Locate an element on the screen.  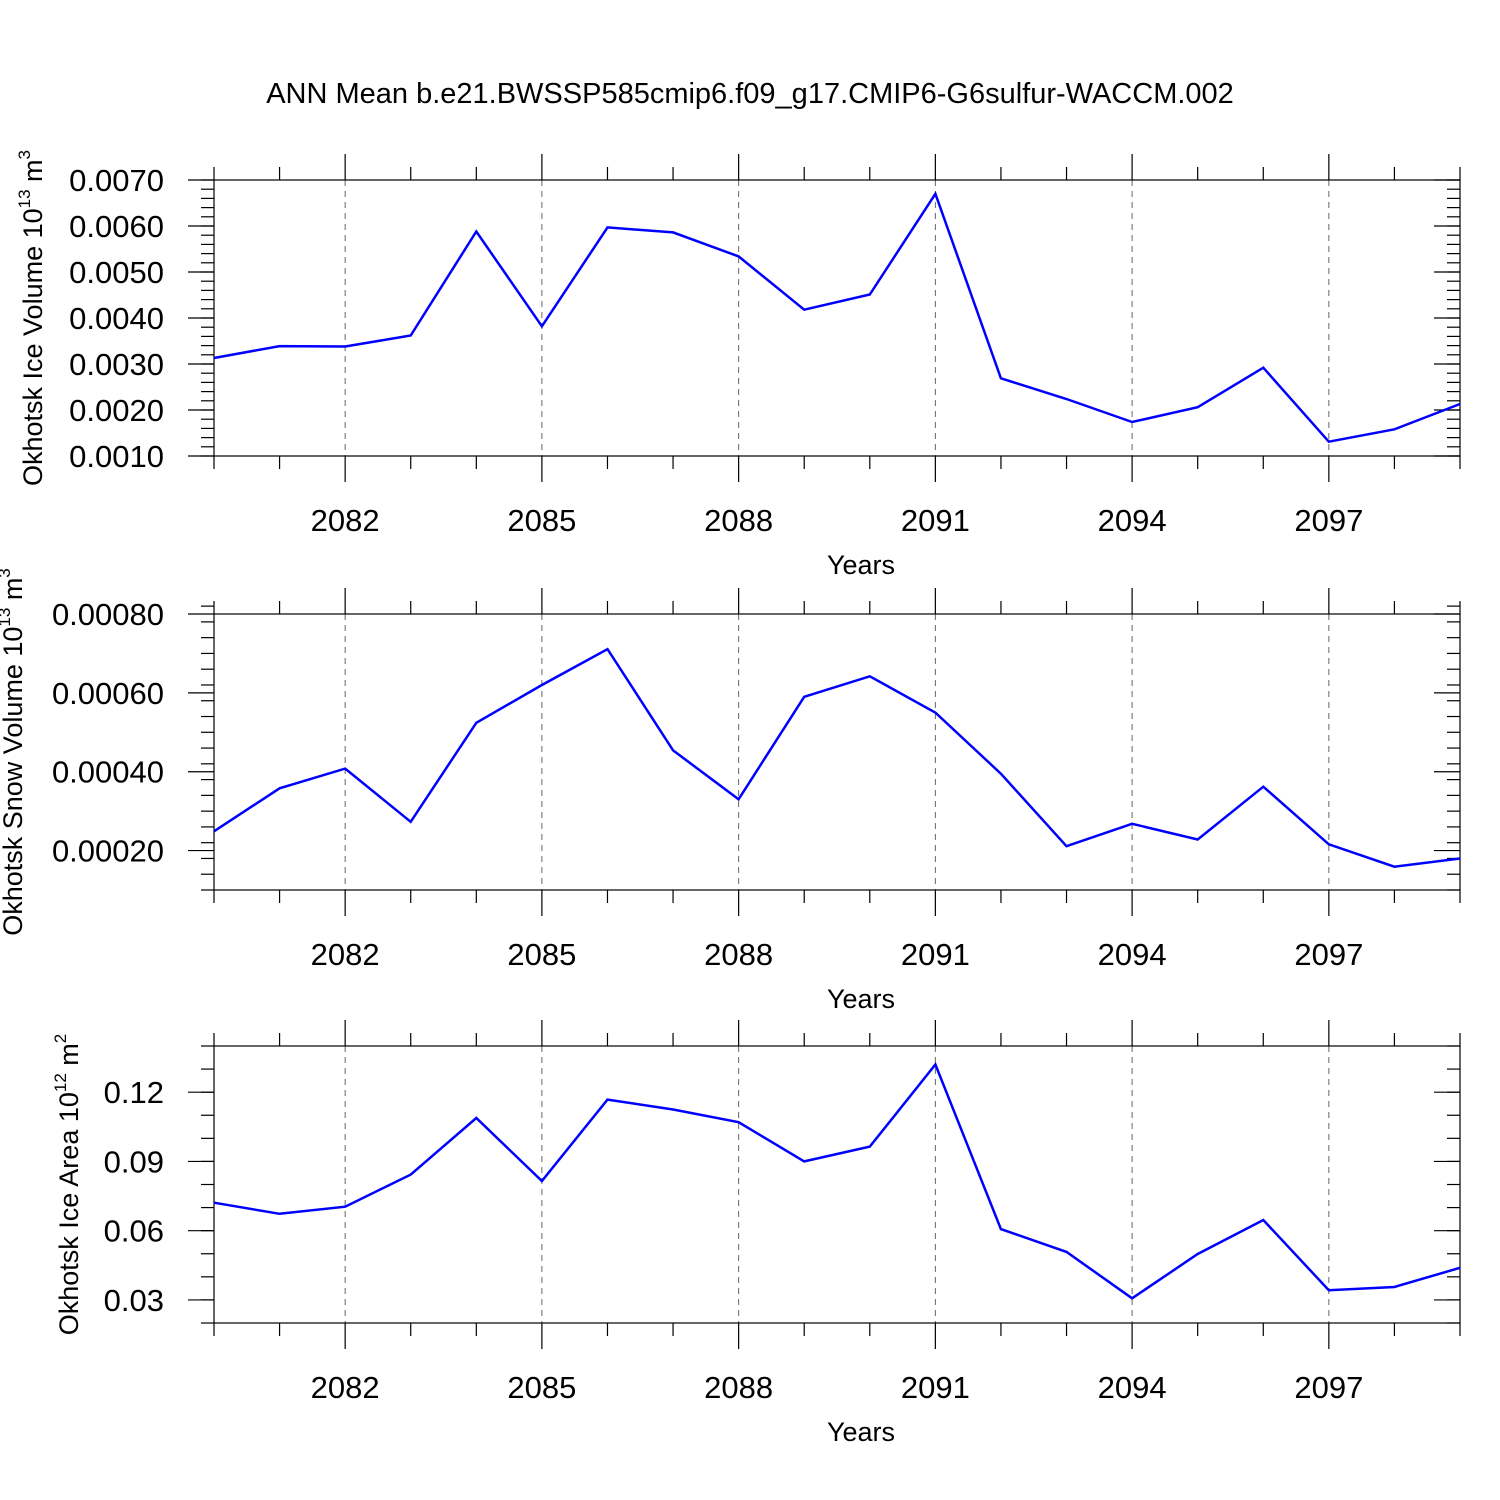
y-axis-title-exponent: 12 is located at coordinates (60, 1082).